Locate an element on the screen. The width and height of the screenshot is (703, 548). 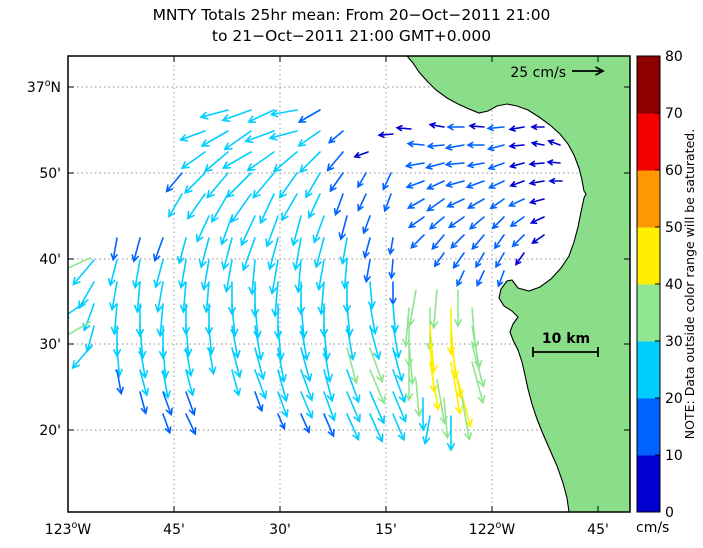
colorbar-tick-label: 0 is located at coordinates (669, 513).